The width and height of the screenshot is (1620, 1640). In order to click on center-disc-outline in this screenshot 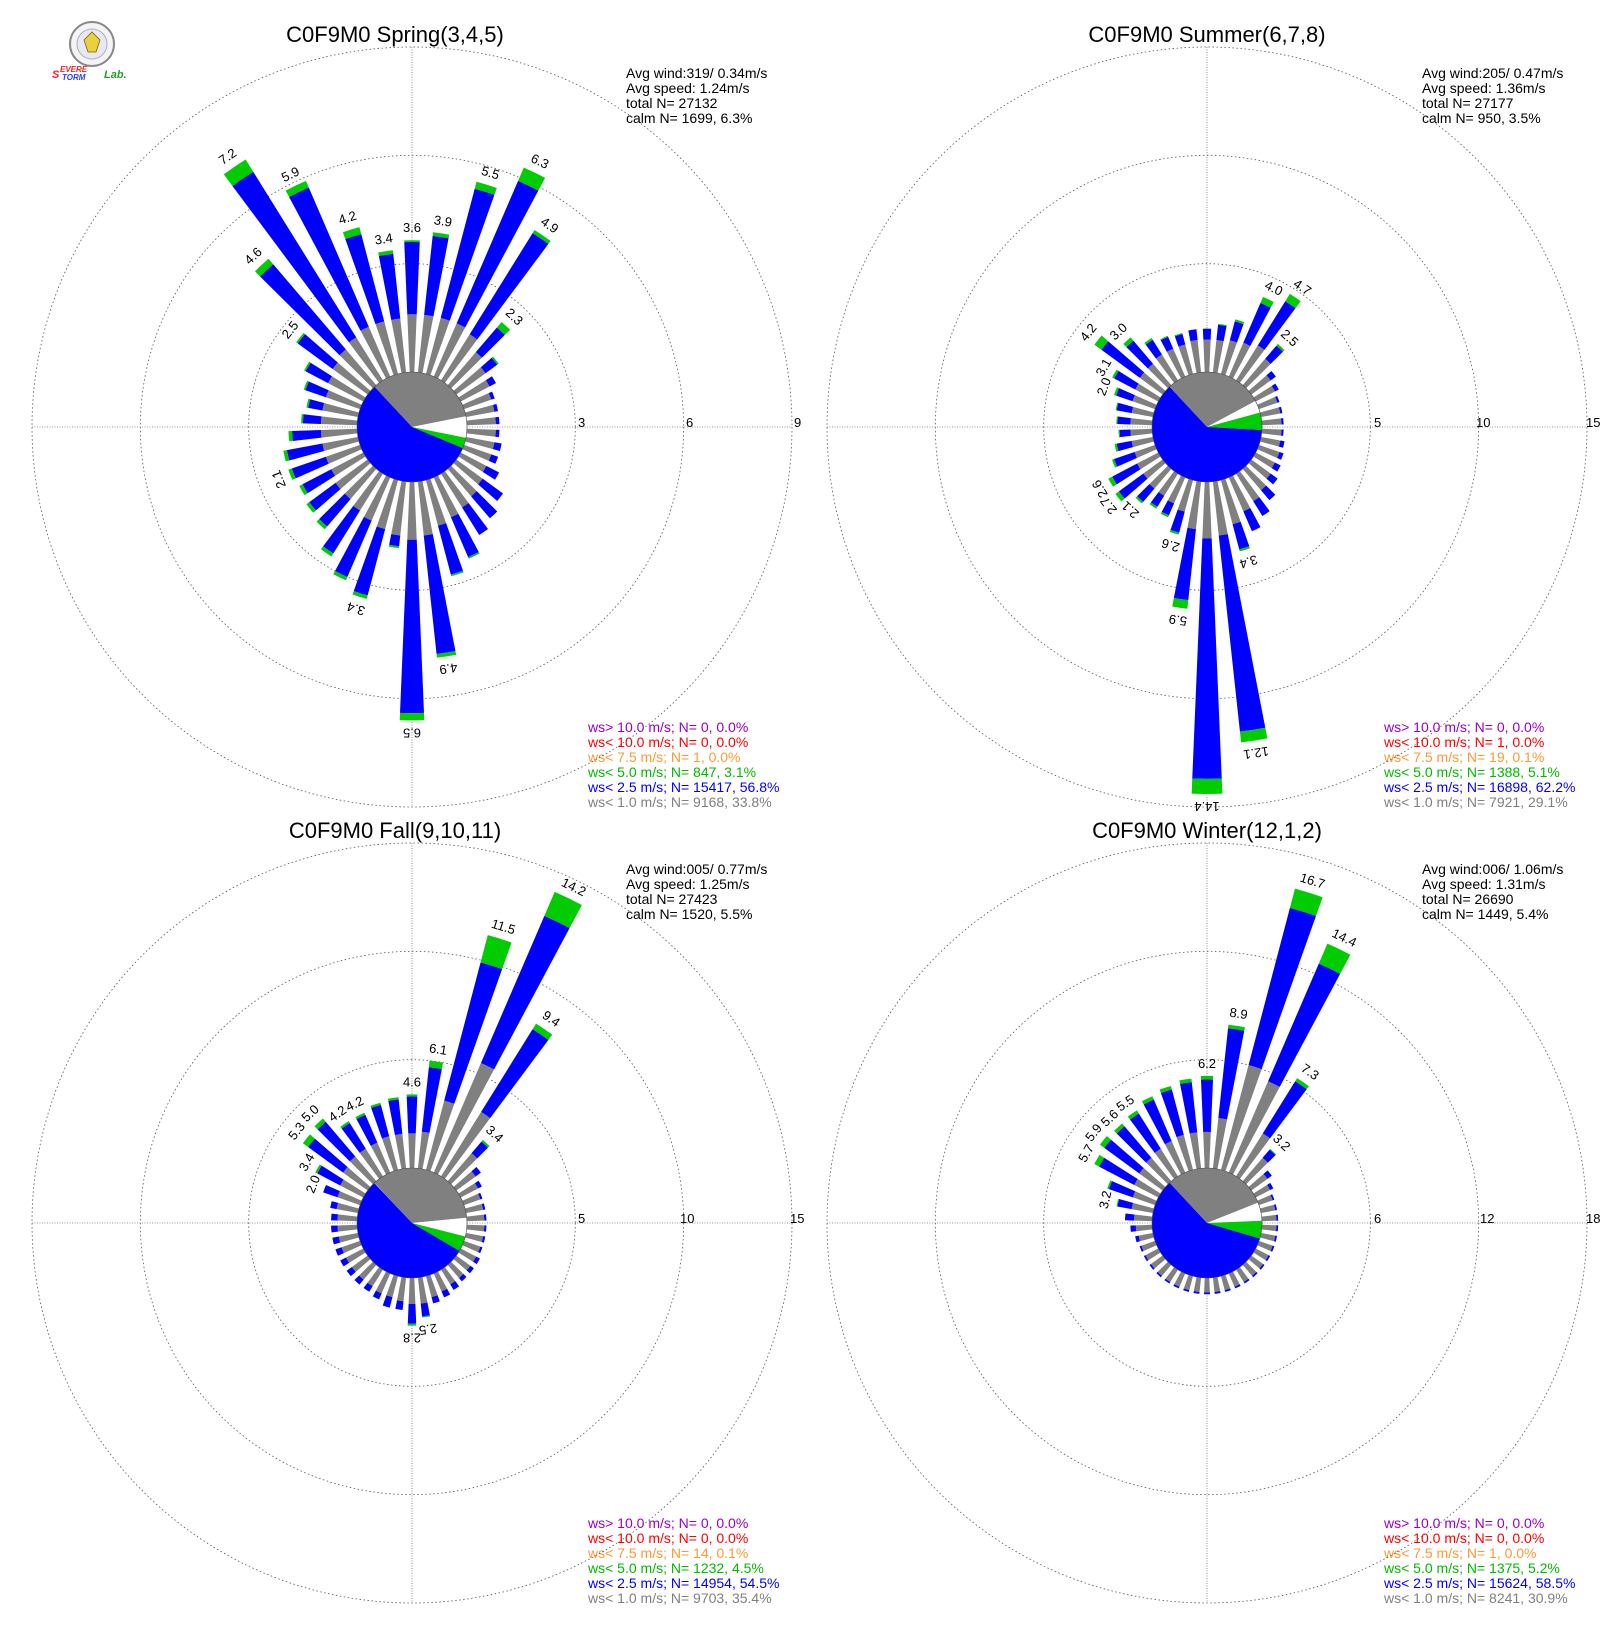, I will do `click(412, 1223)`.